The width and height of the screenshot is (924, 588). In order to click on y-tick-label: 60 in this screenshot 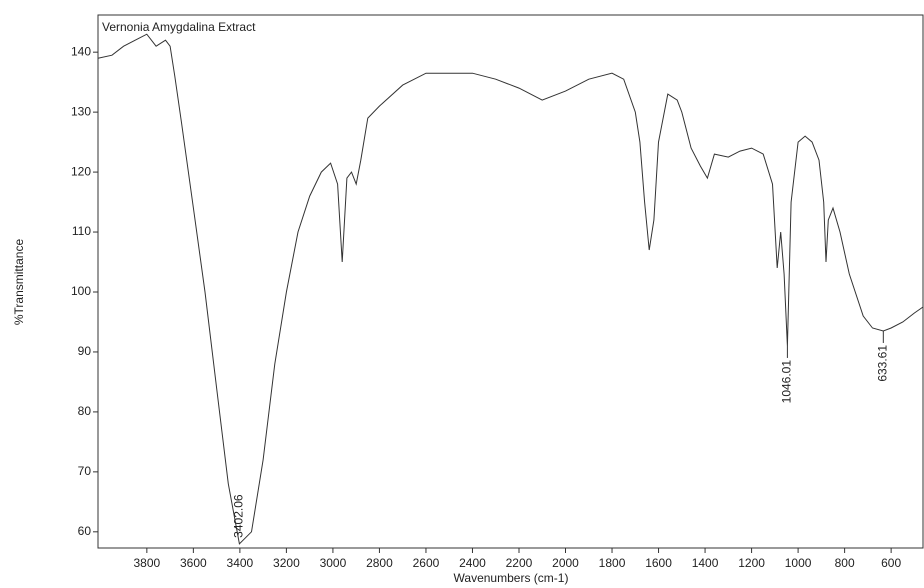, I will do `click(85, 531)`.